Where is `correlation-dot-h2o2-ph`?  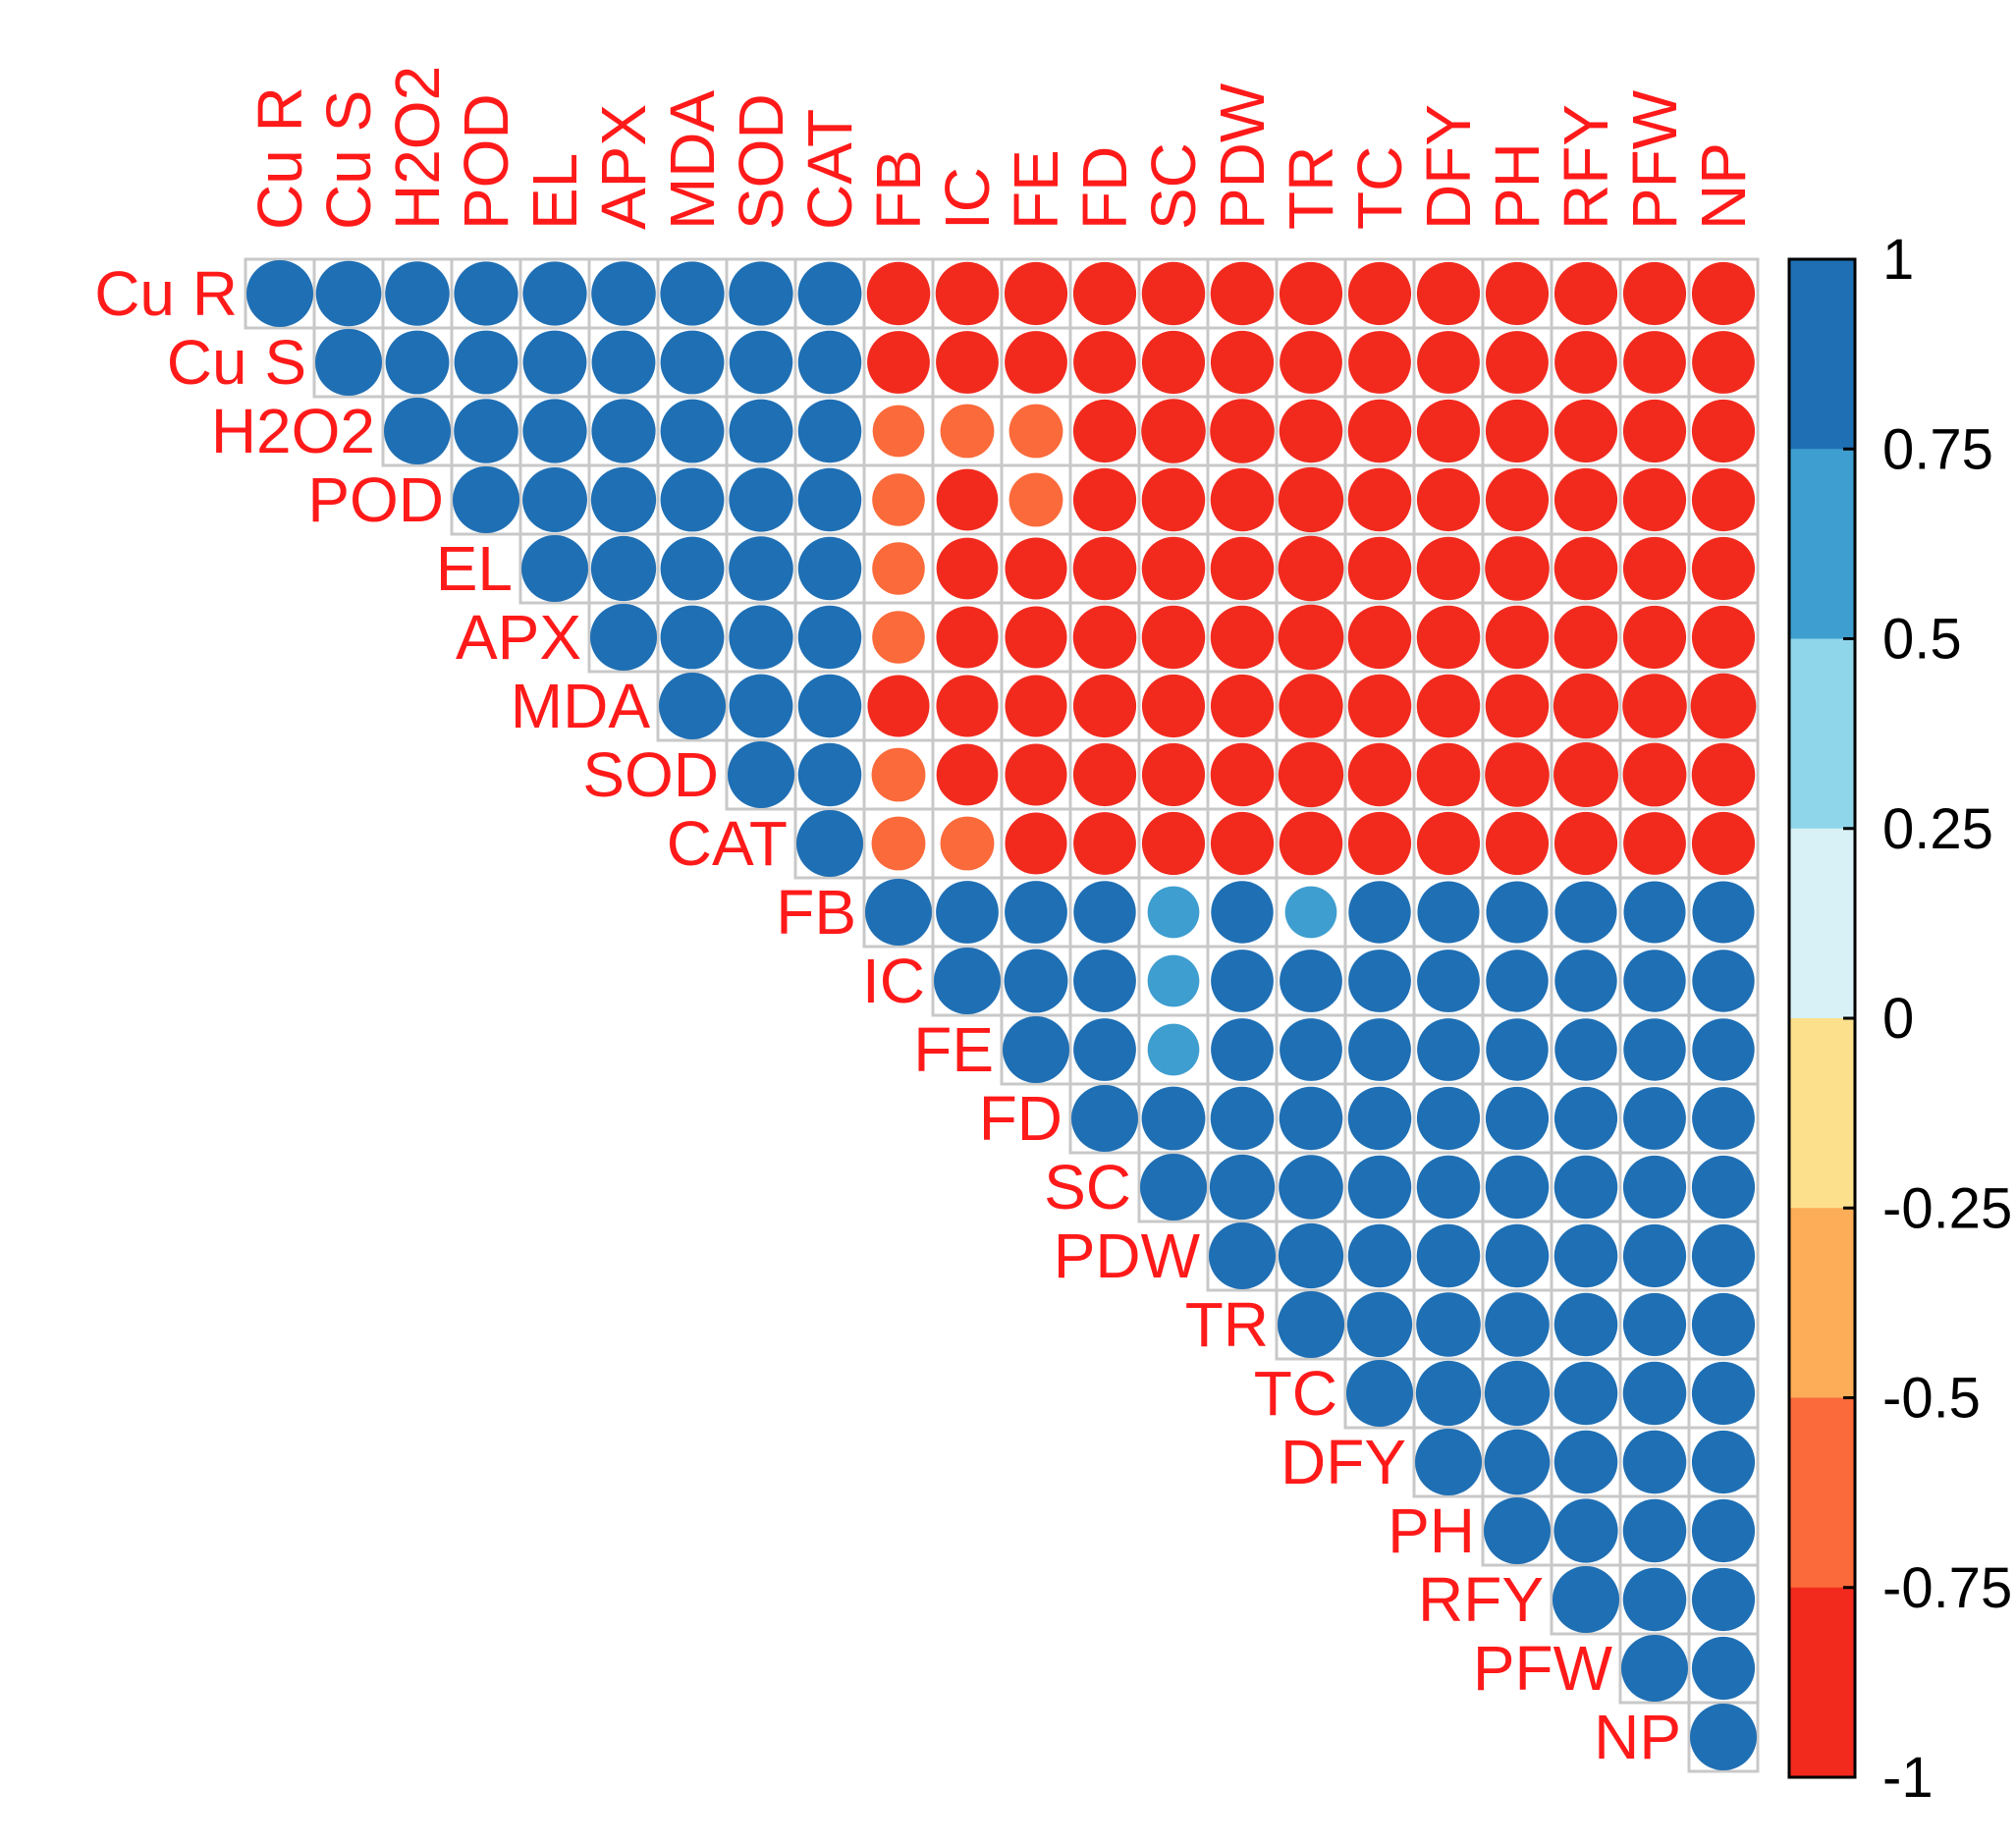 correlation-dot-h2o2-ph is located at coordinates (1518, 431).